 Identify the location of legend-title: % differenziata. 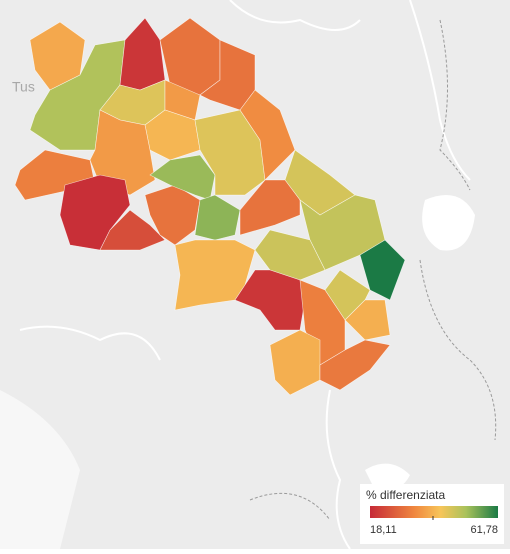
(405, 495).